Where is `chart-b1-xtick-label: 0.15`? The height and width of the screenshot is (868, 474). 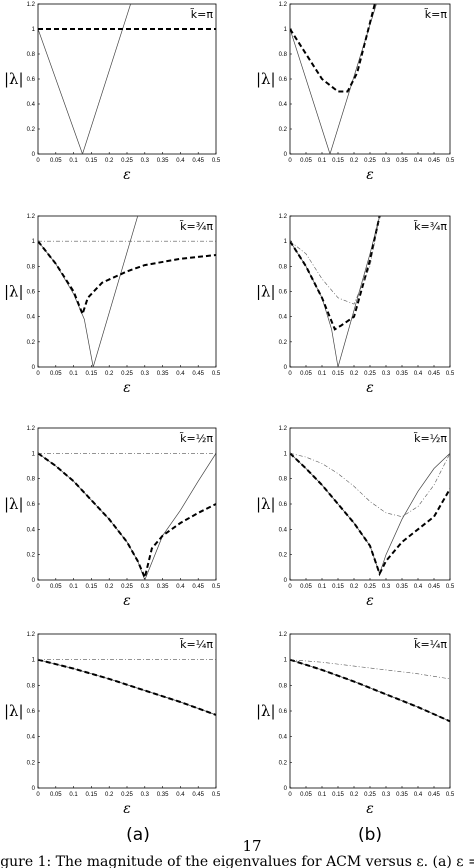
chart-b1-xtick-label: 0.15 is located at coordinates (338, 161).